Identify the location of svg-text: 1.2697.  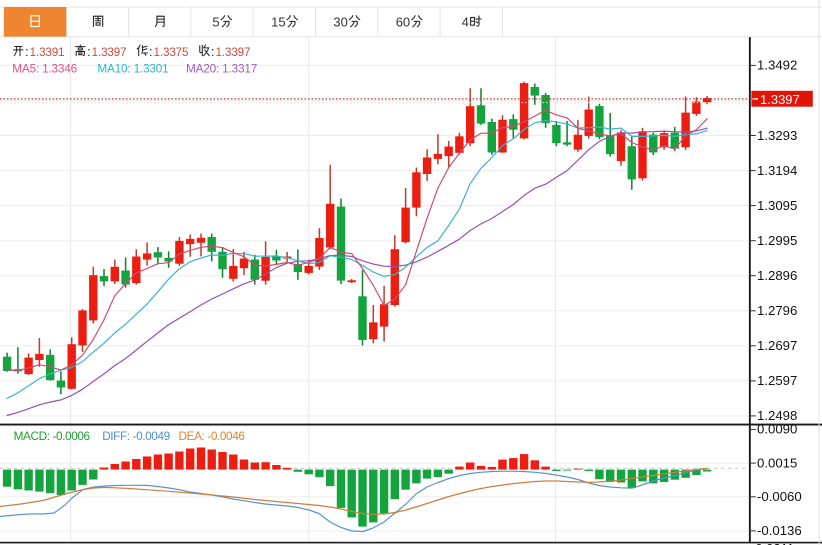
(777, 345).